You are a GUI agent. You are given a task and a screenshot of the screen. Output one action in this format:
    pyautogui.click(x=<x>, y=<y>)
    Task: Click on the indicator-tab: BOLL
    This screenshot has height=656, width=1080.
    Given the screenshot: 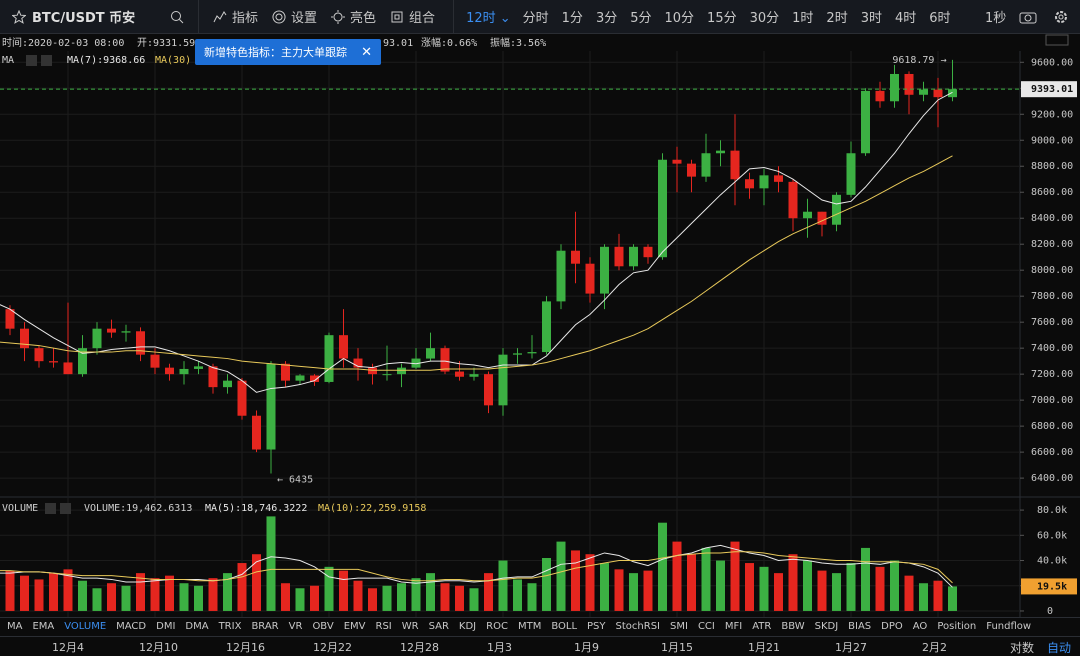 What is the action you would take?
    pyautogui.click(x=564, y=626)
    